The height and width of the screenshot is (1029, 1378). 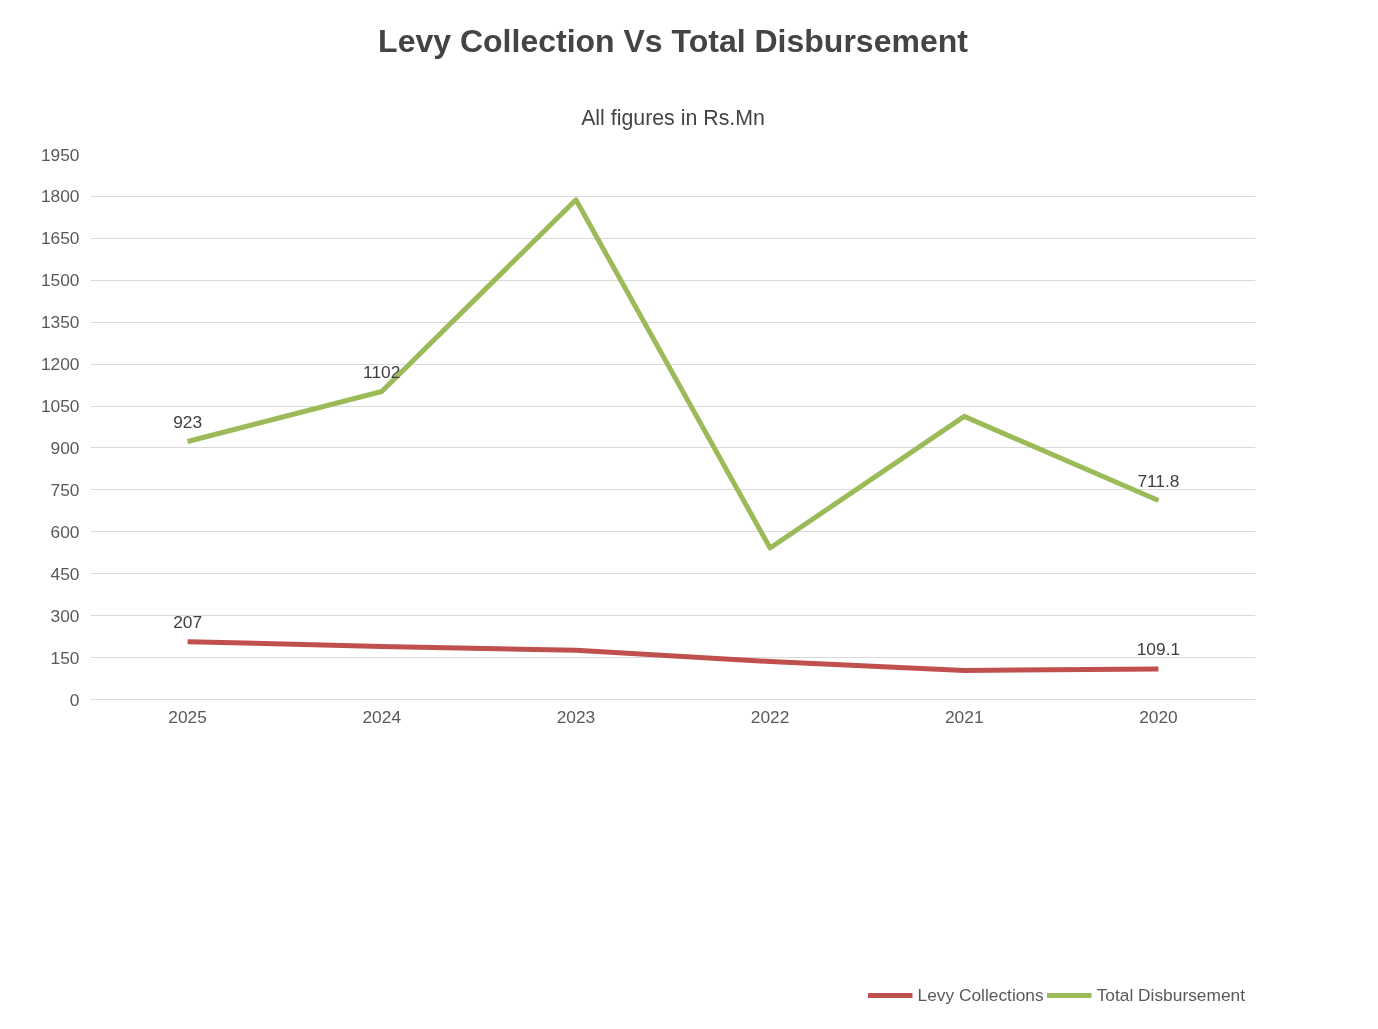 What do you see at coordinates (65, 657) in the screenshot?
I see `y-tick-label: 150` at bounding box center [65, 657].